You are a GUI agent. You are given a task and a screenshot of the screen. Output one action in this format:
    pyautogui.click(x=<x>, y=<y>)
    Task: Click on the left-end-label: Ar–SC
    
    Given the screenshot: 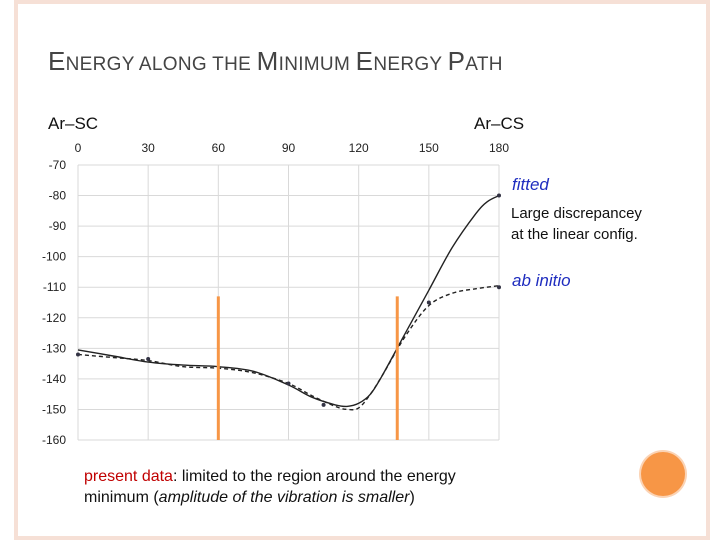 What is the action you would take?
    pyautogui.click(x=73, y=123)
    